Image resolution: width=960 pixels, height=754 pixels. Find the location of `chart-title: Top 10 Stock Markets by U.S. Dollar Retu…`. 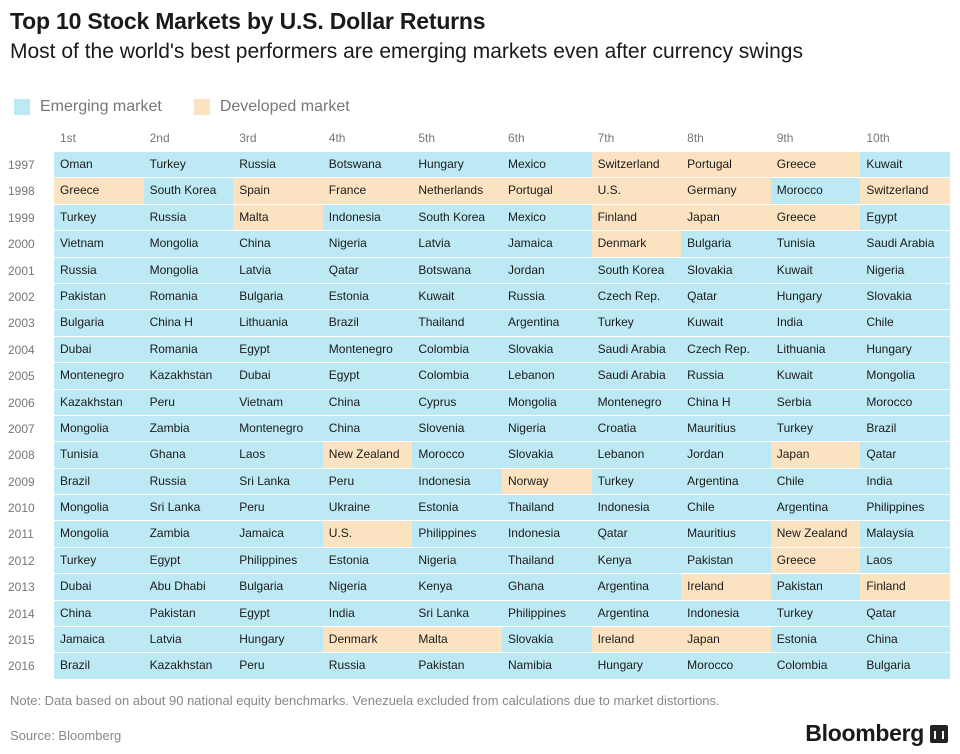

chart-title: Top 10 Stock Markets by U.S. Dollar Retu… is located at coordinates (248, 21).